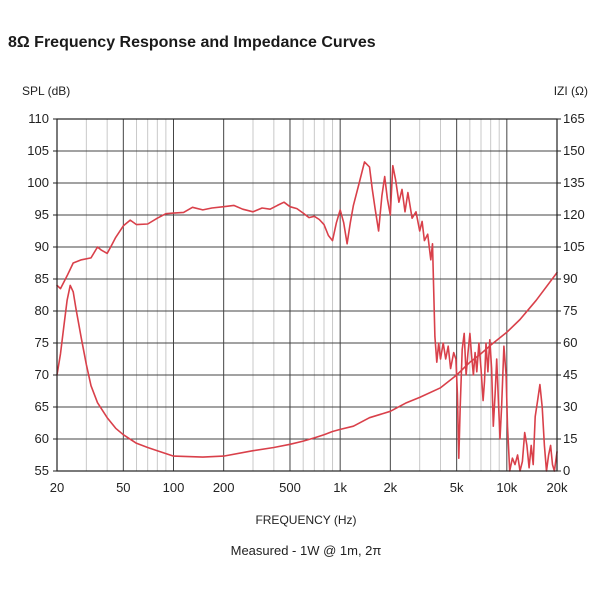  Describe the element at coordinates (42, 294) in the screenshot. I see `y-left-tick-labels: 55 60 65 70 75 80 85 90 95 100 105 110` at that location.